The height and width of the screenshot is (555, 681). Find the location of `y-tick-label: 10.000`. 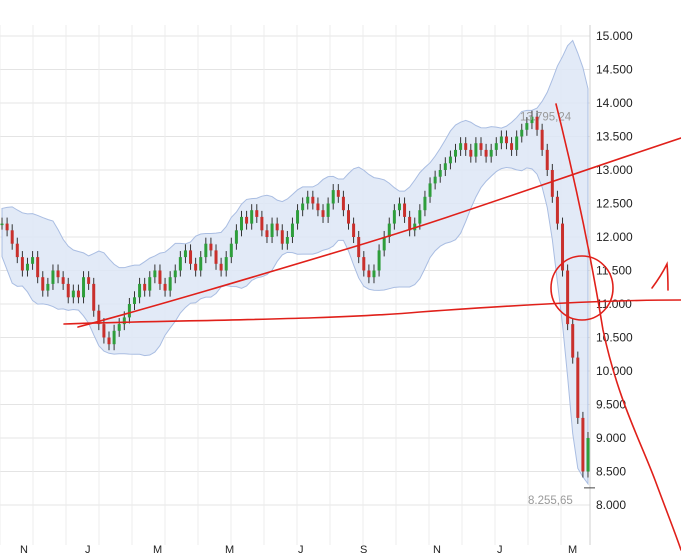

y-tick-label: 10.000 is located at coordinates (614, 371).